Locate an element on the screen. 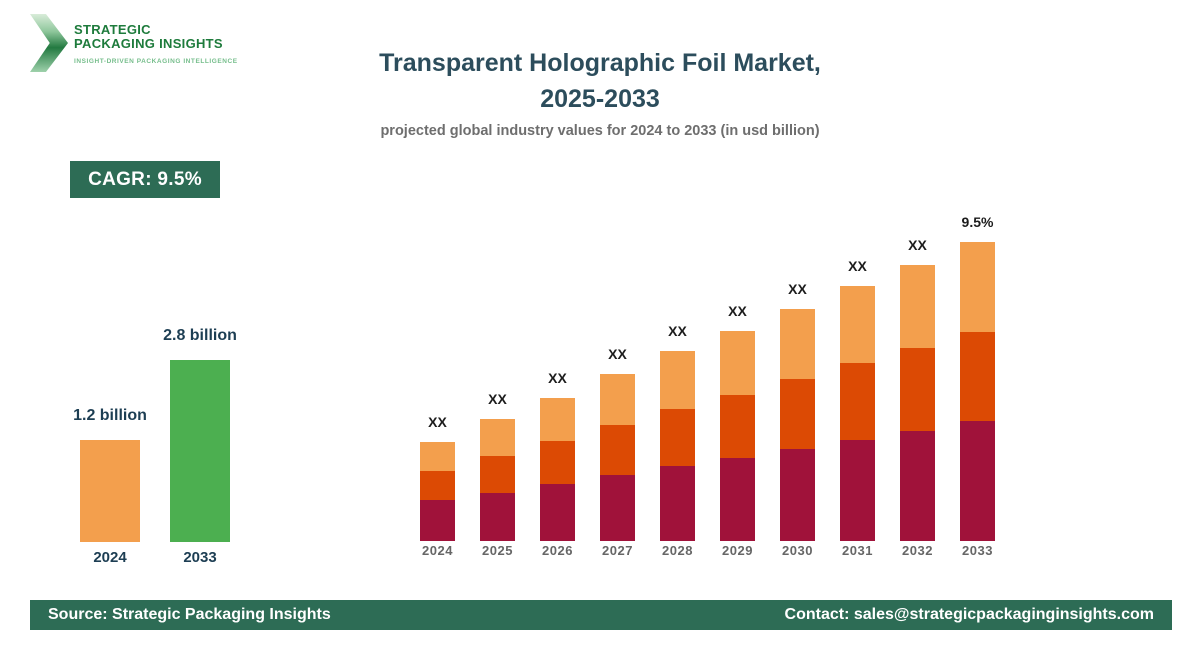 This screenshot has width=1200, height=650. x-tick-label: 2025 is located at coordinates (497, 550).